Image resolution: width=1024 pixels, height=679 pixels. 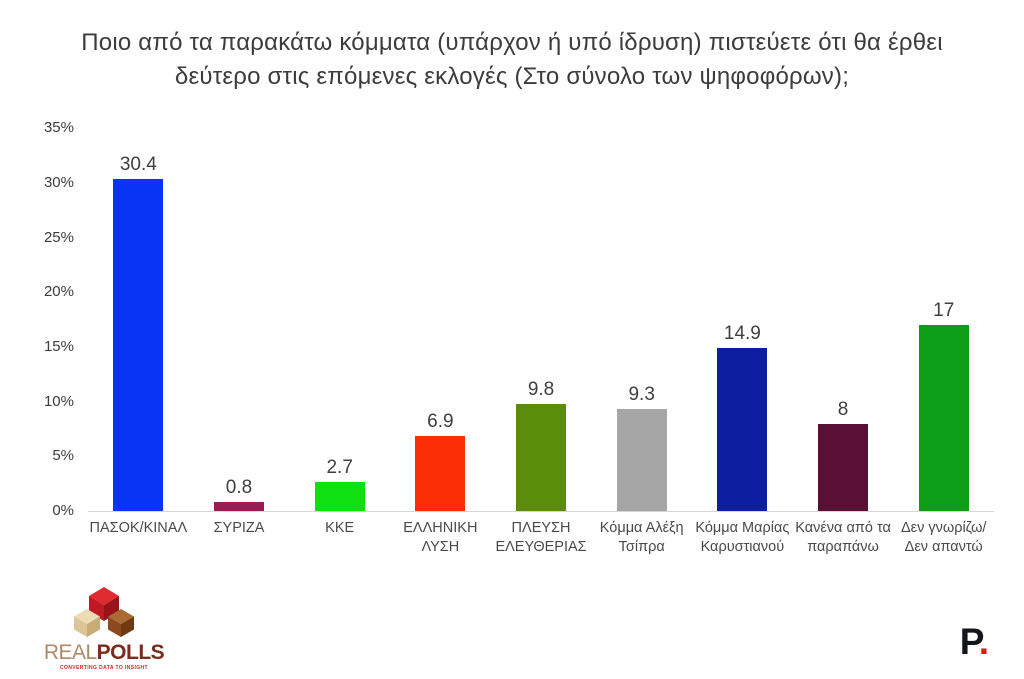 I want to click on bar-column: 9.3, so click(x=641, y=448).